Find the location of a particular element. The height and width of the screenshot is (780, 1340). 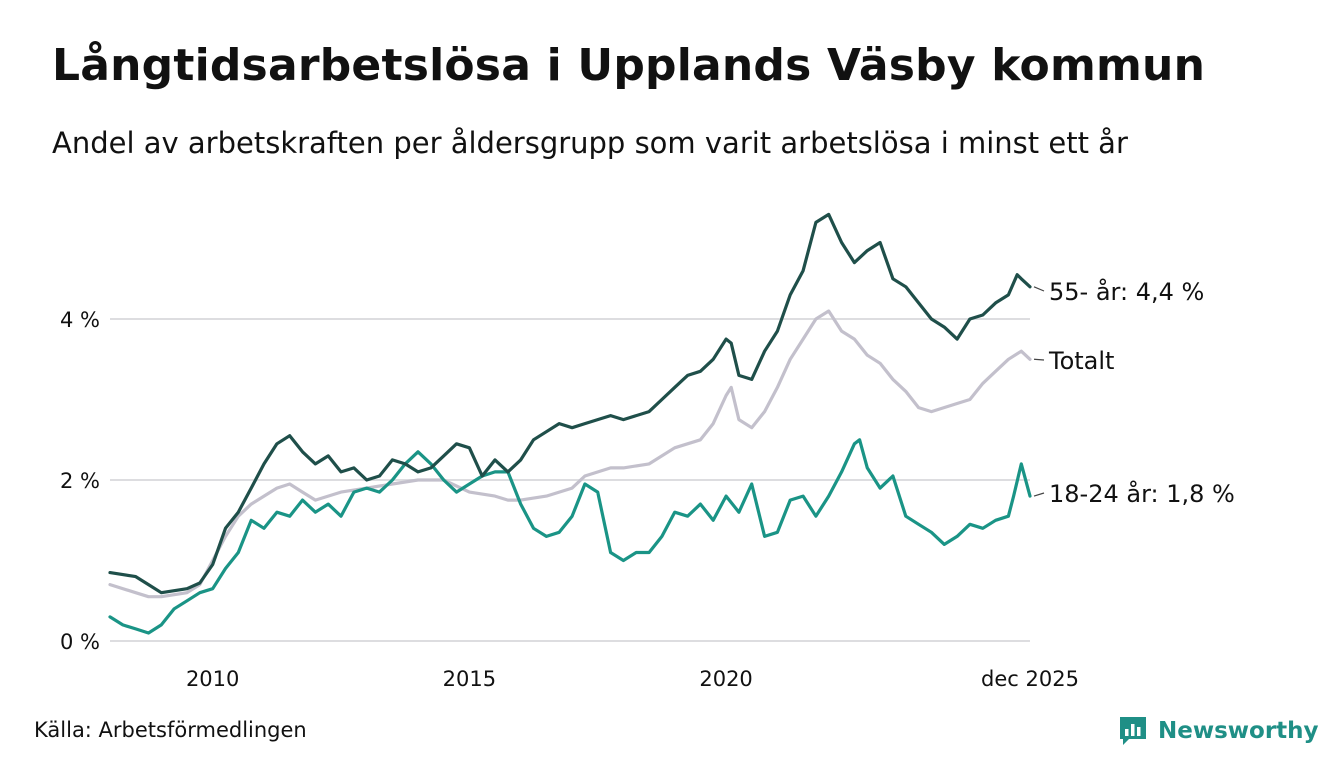

source-note: Källa: Arbetsförmedlingen is located at coordinates (170, 730).